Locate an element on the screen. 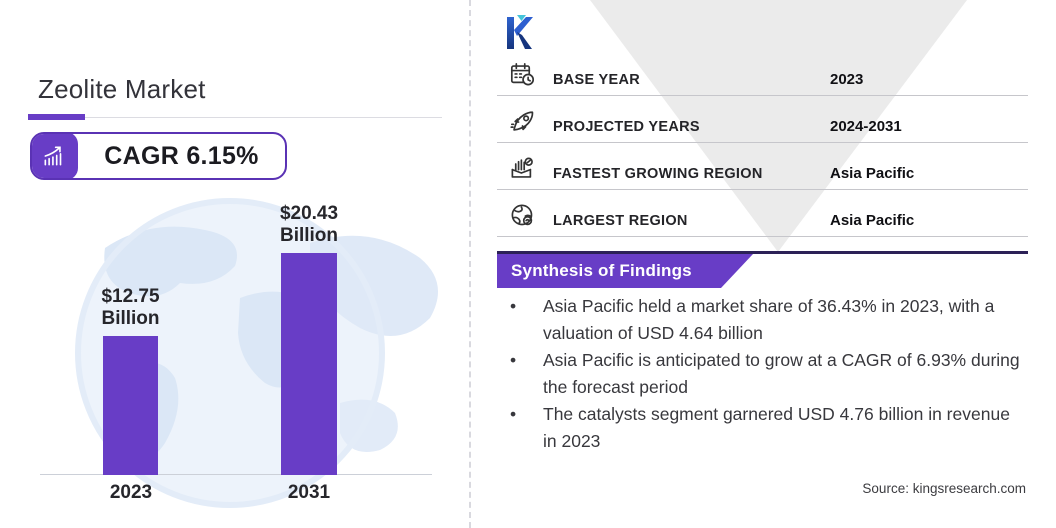 The image size is (1056, 528). globe-icon is located at coordinates (522, 215).